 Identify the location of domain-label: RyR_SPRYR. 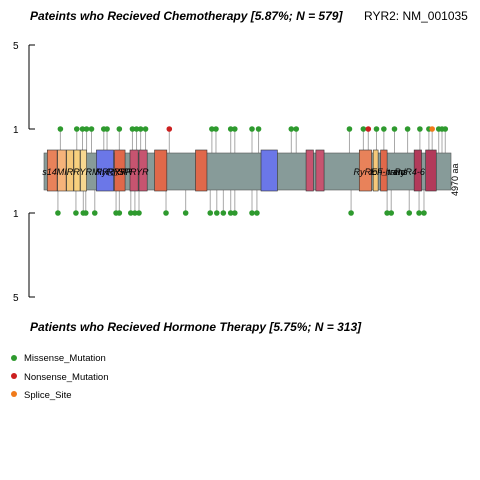
(123, 172).